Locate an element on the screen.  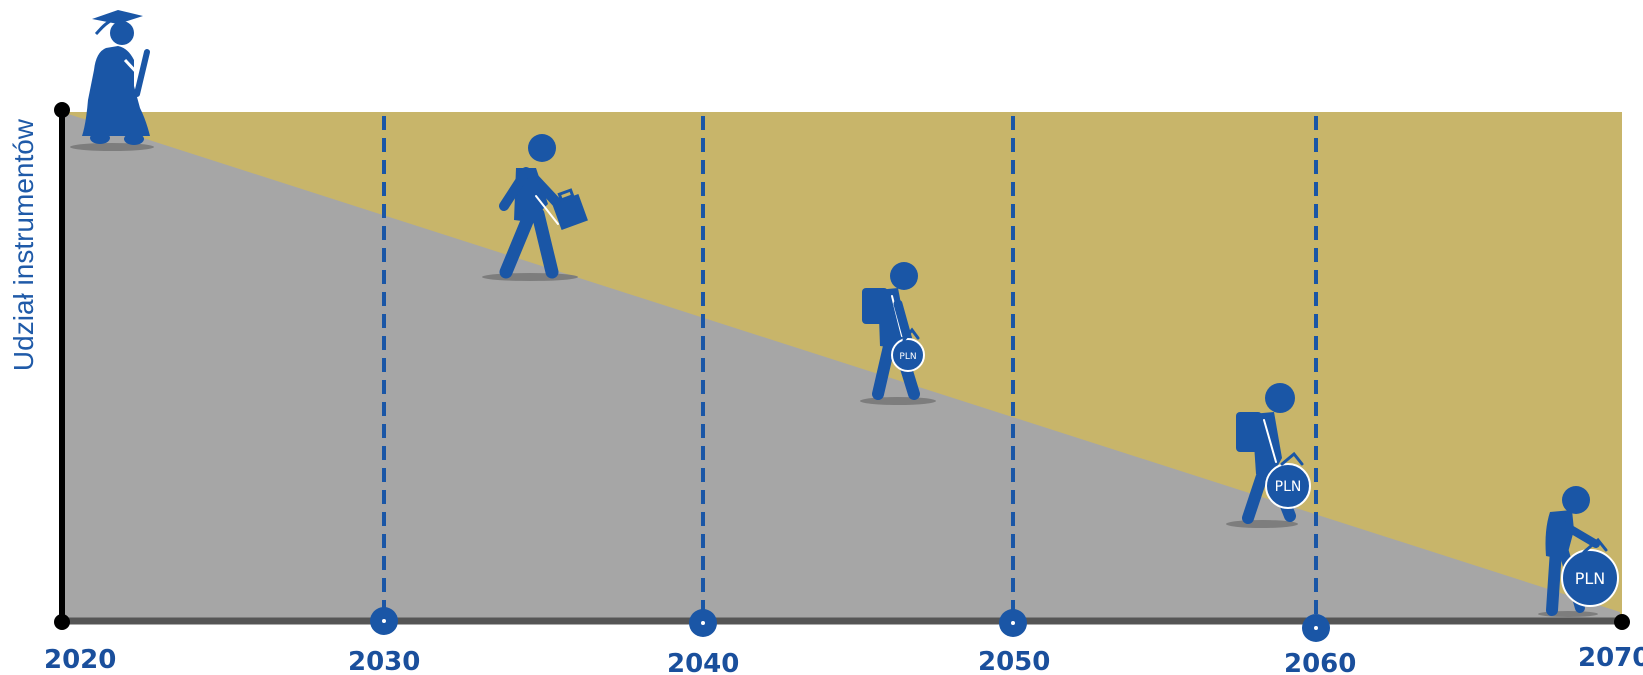
axis-marker-dots is located at coordinates (850, 624).